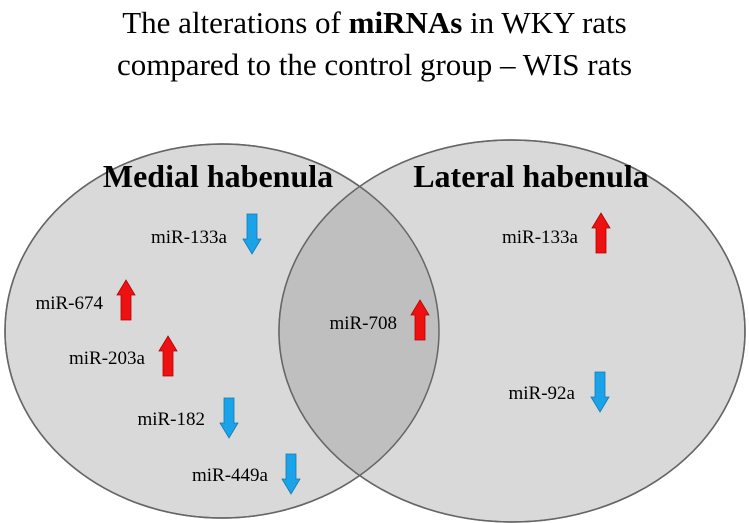  What do you see at coordinates (363, 323) in the screenshot?
I see `mirna-label: miR-708` at bounding box center [363, 323].